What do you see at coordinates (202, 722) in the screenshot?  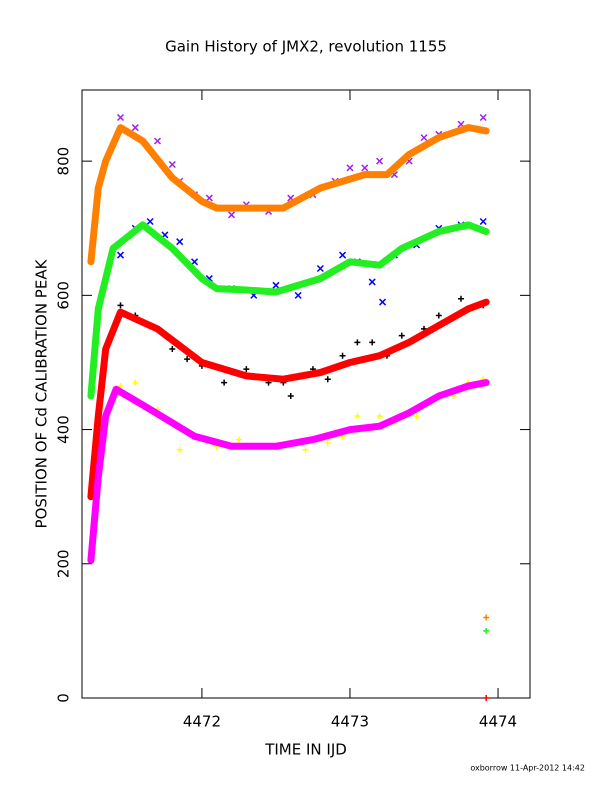 I see `x-tick-label: 4472` at bounding box center [202, 722].